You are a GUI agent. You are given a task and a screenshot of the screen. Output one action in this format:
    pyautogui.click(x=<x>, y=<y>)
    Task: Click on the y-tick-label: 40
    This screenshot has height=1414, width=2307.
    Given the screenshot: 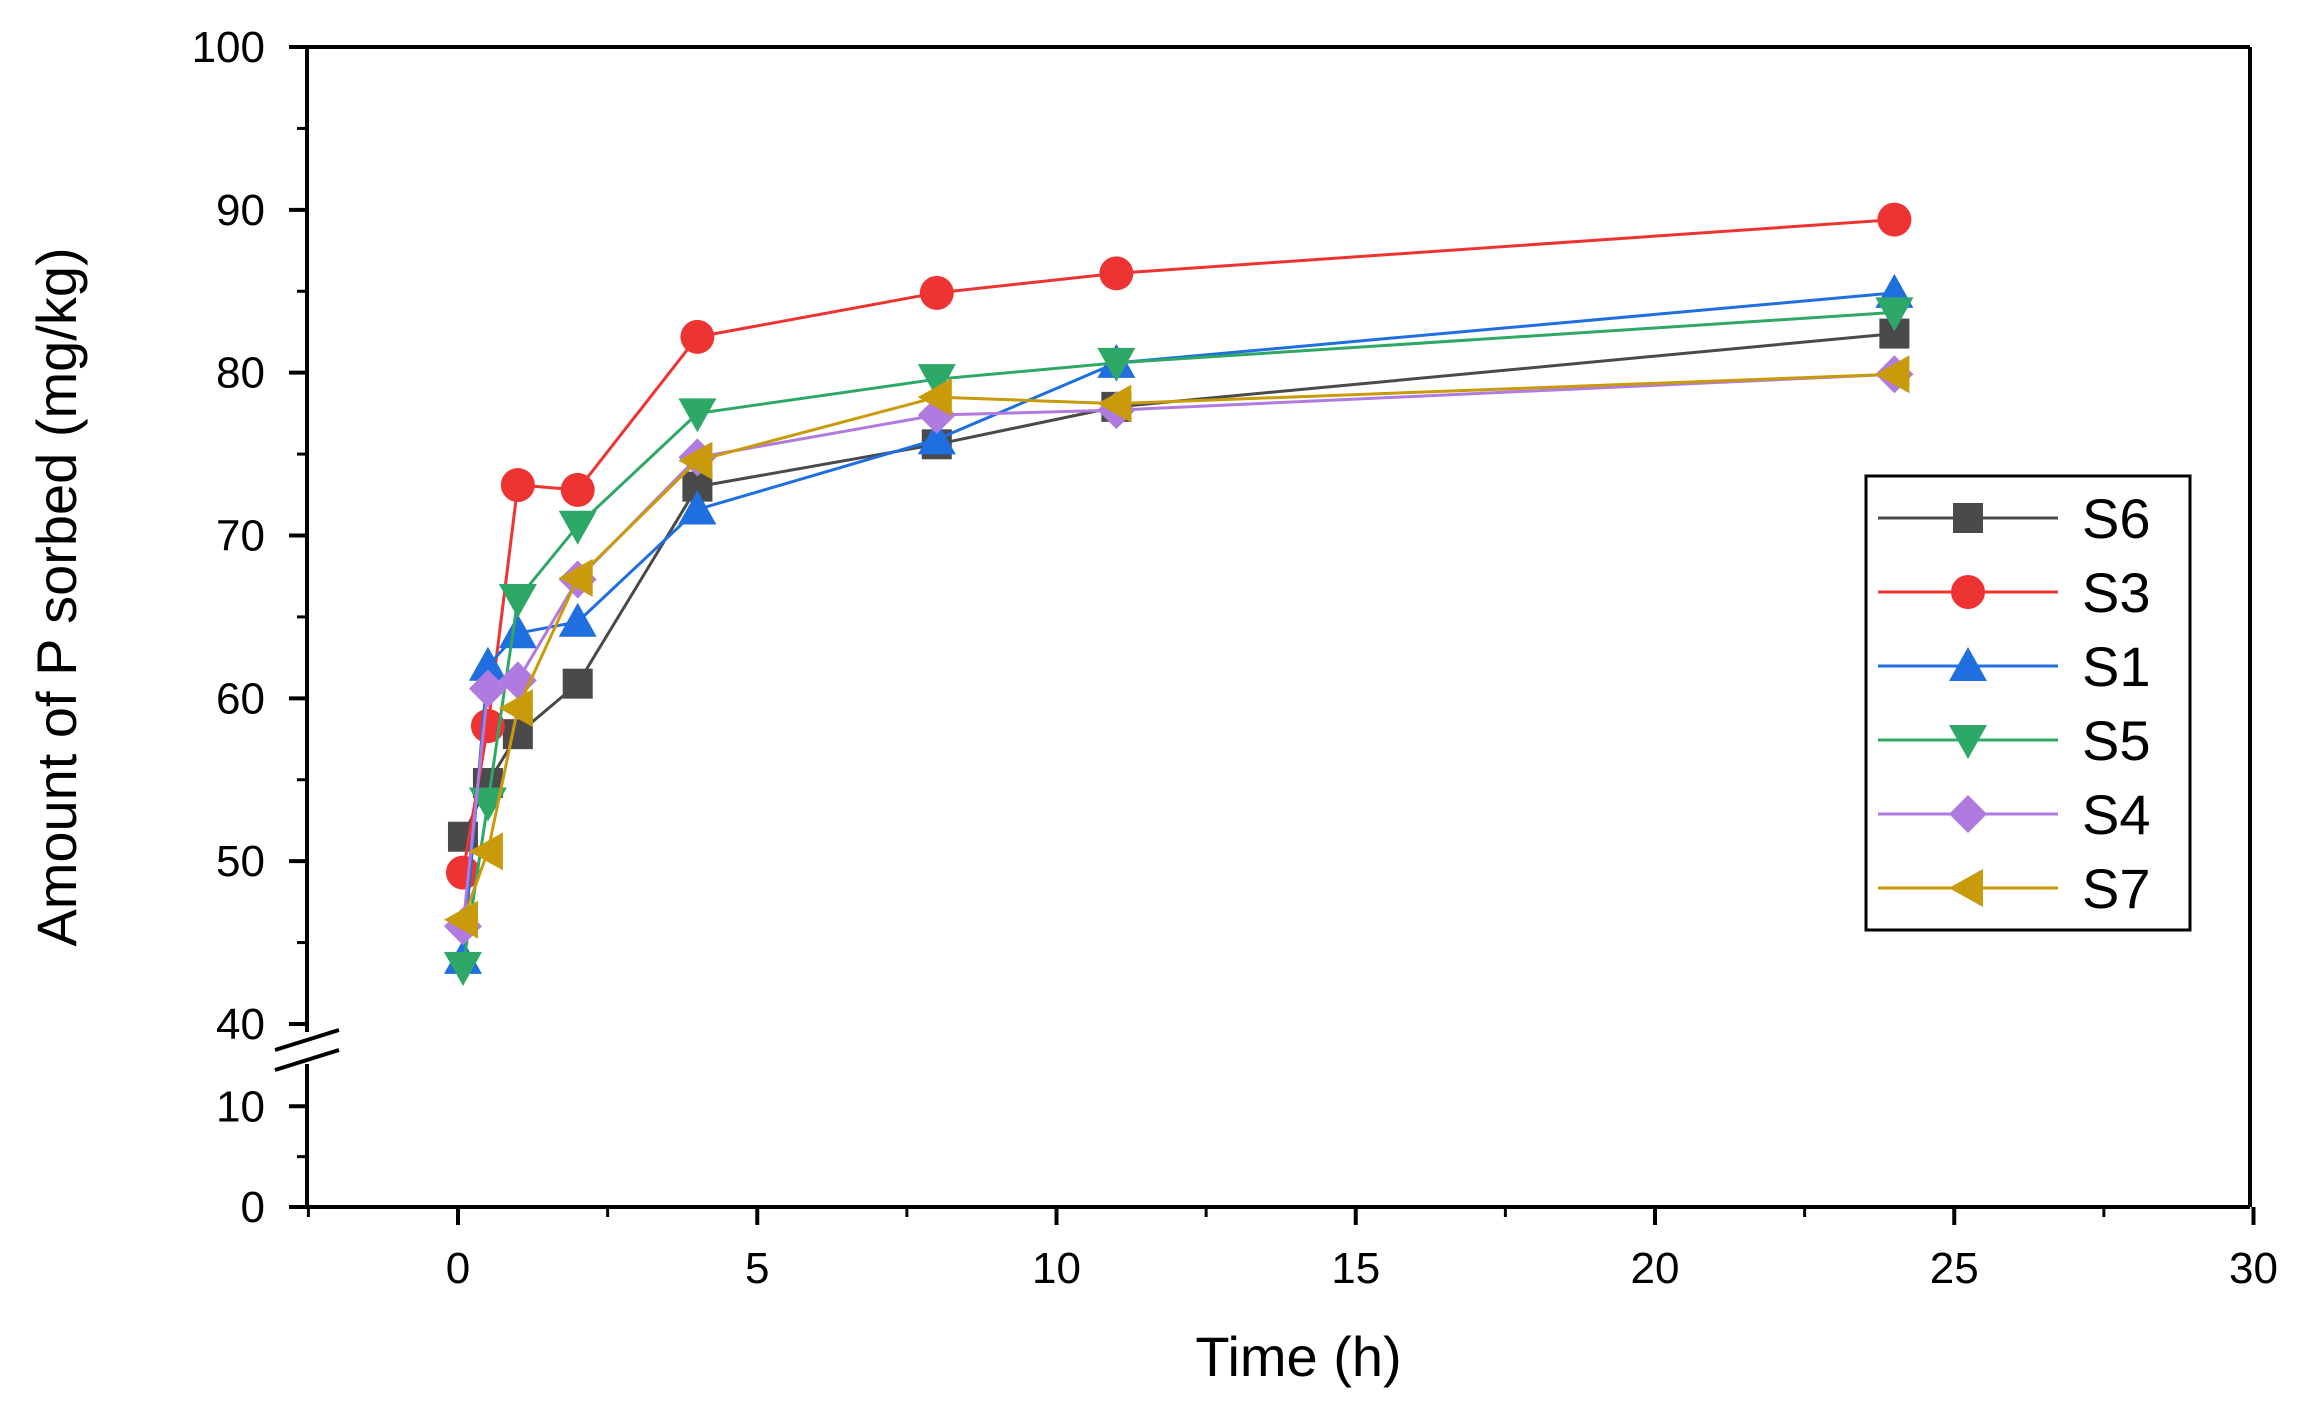 What is the action you would take?
    pyautogui.click(x=240, y=1024)
    